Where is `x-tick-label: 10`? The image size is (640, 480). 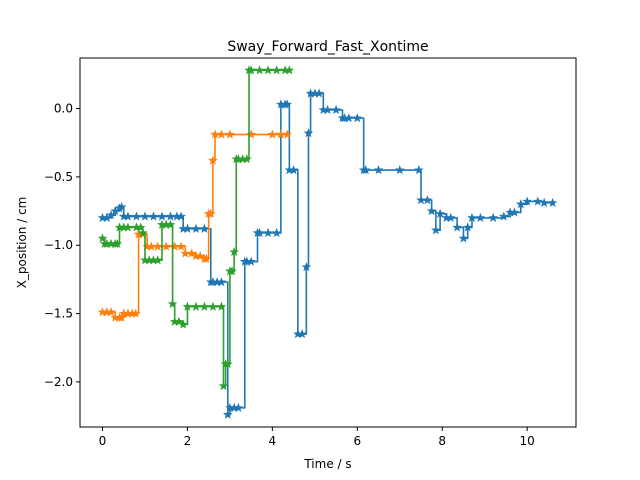 x-tick-label: 10 is located at coordinates (527, 441).